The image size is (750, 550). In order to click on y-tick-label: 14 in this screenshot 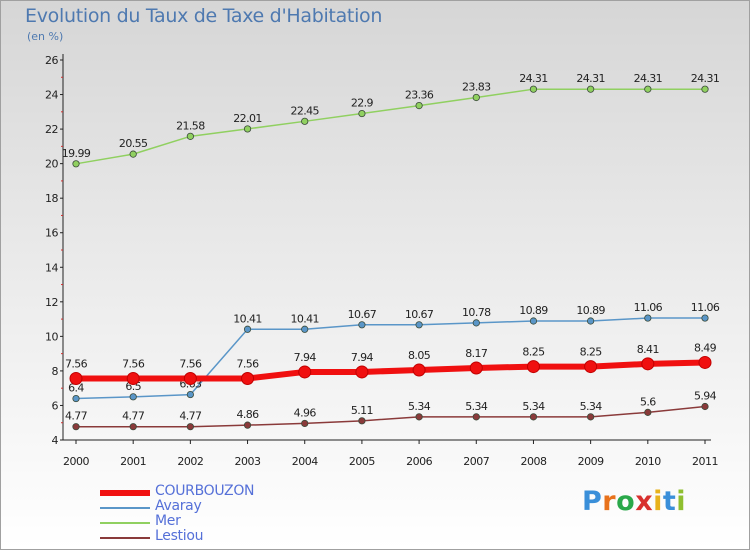, I will do `click(51, 267)`.